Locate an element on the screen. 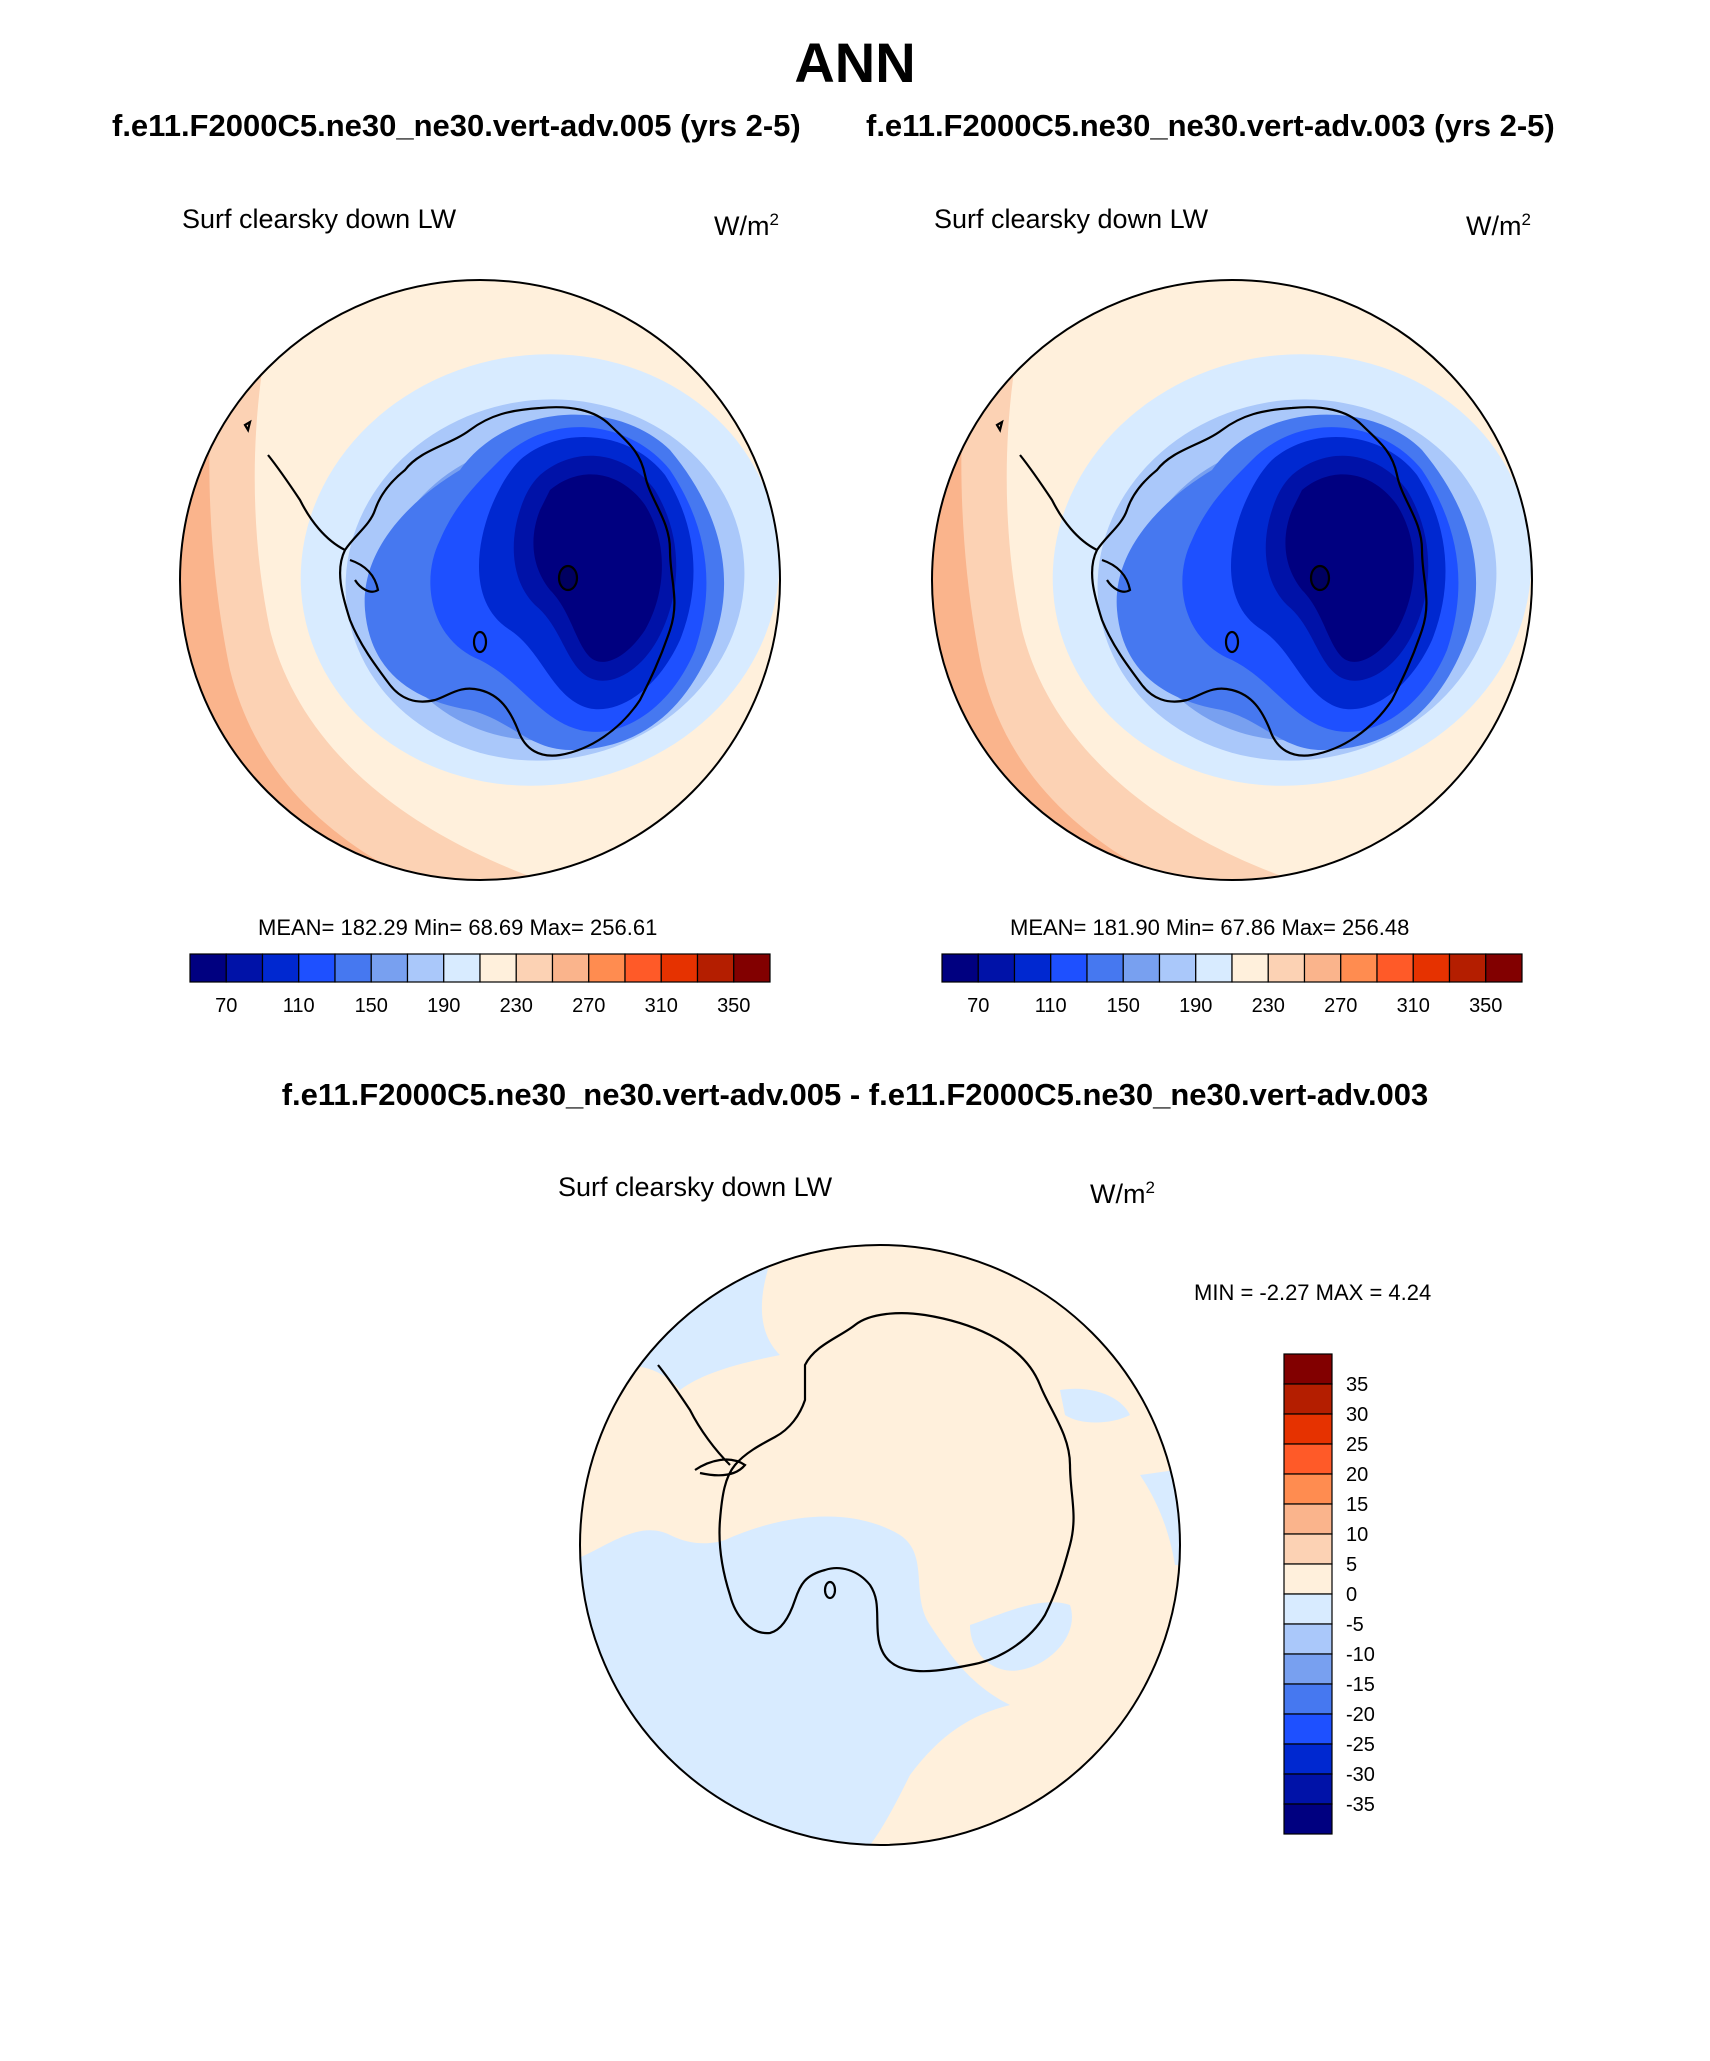 This screenshot has width=1710, height=2061. panel-1-unit: W/m2 is located at coordinates (746, 226).